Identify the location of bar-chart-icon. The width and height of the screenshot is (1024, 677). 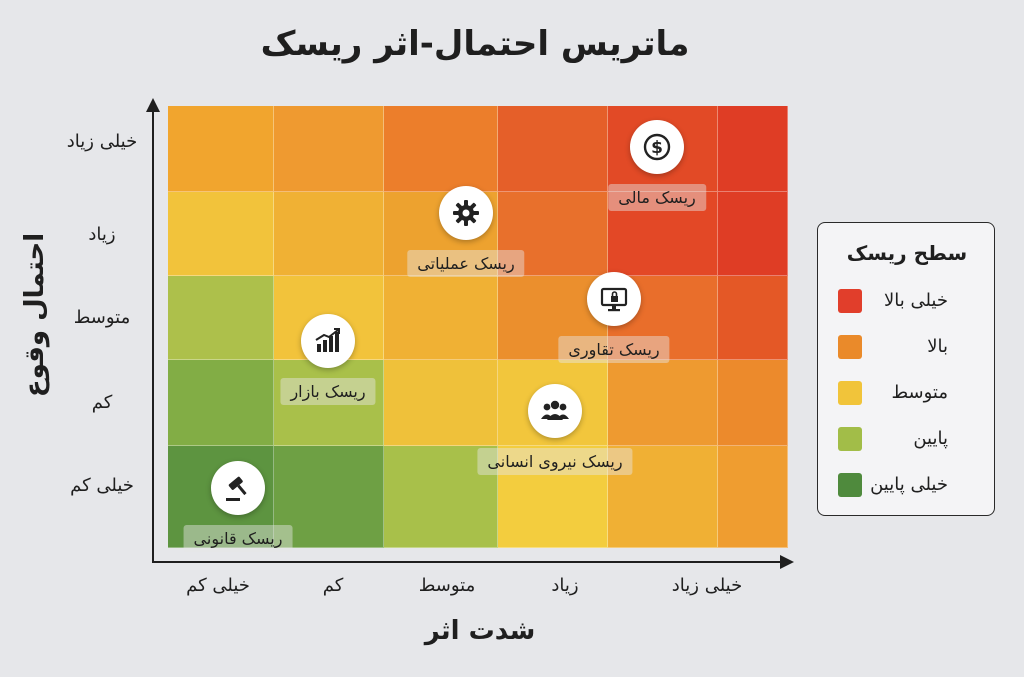
(328, 341).